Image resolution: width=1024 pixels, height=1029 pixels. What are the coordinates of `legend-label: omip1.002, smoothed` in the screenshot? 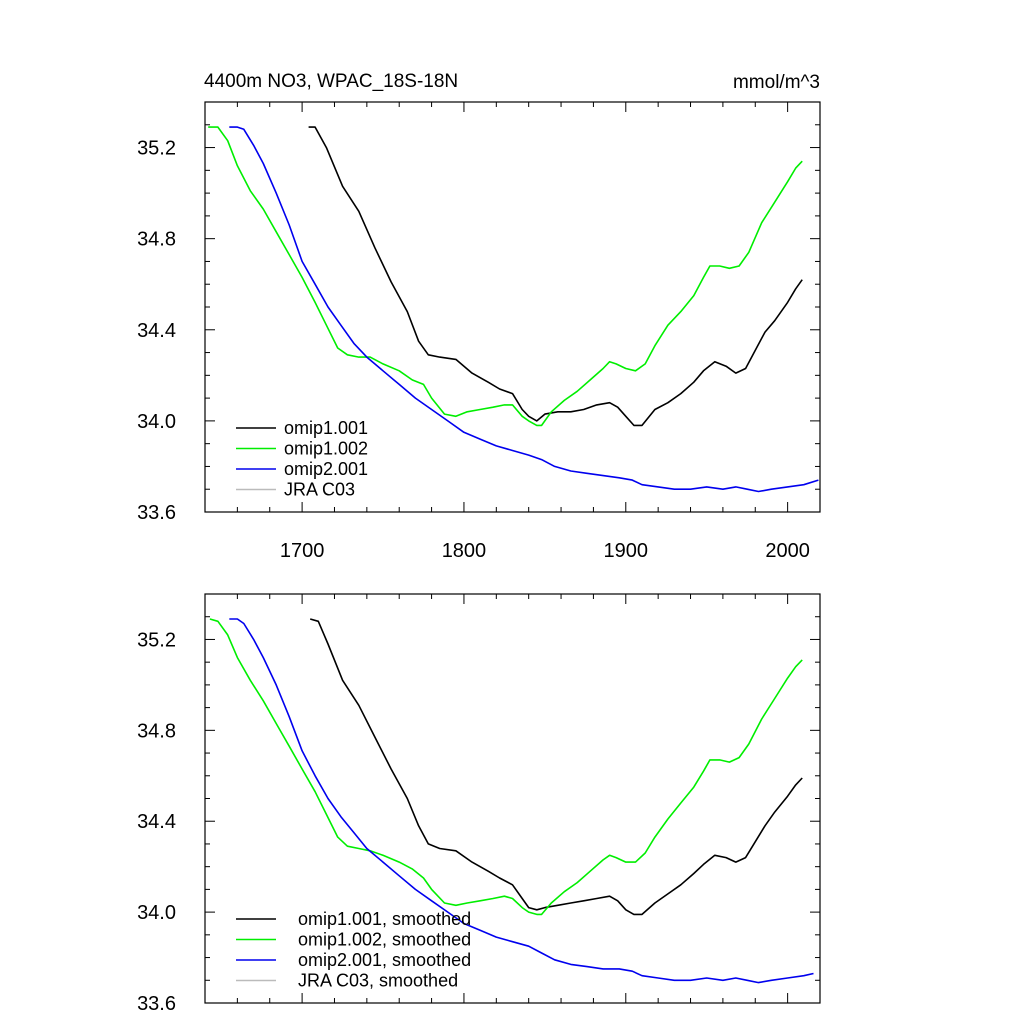 It's located at (384, 940).